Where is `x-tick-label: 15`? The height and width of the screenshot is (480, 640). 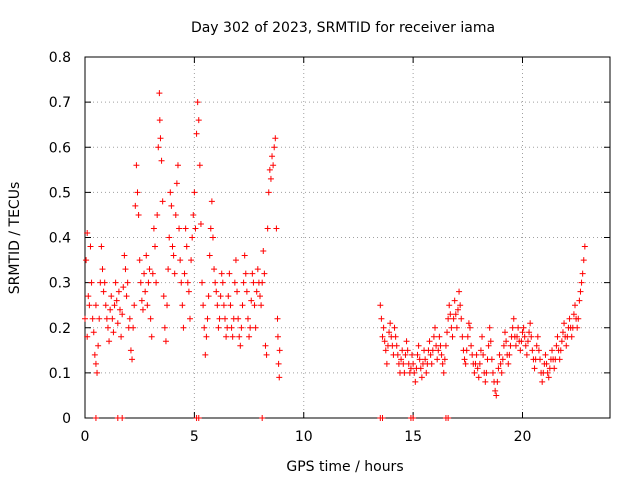
x-tick-label: 15 is located at coordinates (413, 437).